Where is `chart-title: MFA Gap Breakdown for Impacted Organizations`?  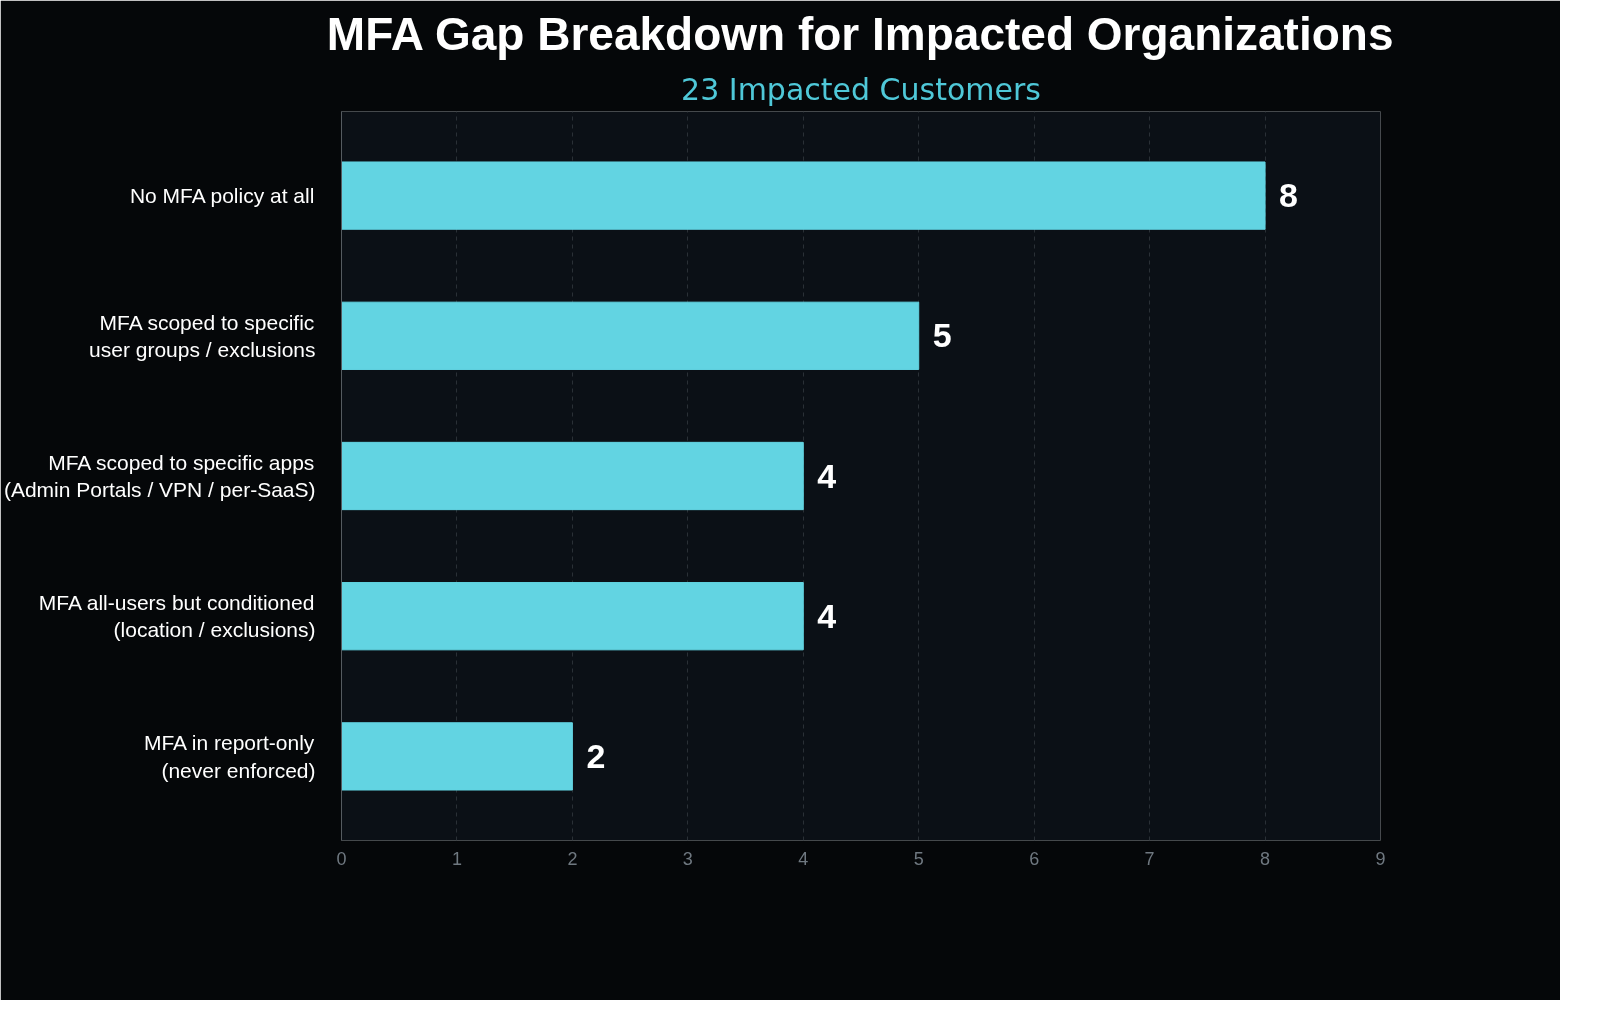
chart-title: MFA Gap Breakdown for Impacted Organizations is located at coordinates (860, 33).